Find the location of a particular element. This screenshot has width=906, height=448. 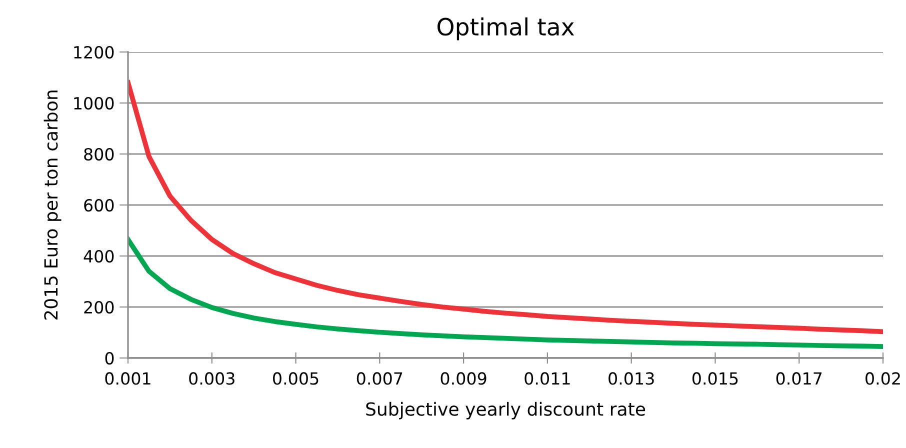

x-tick-label: 0.017 is located at coordinates (799, 378).